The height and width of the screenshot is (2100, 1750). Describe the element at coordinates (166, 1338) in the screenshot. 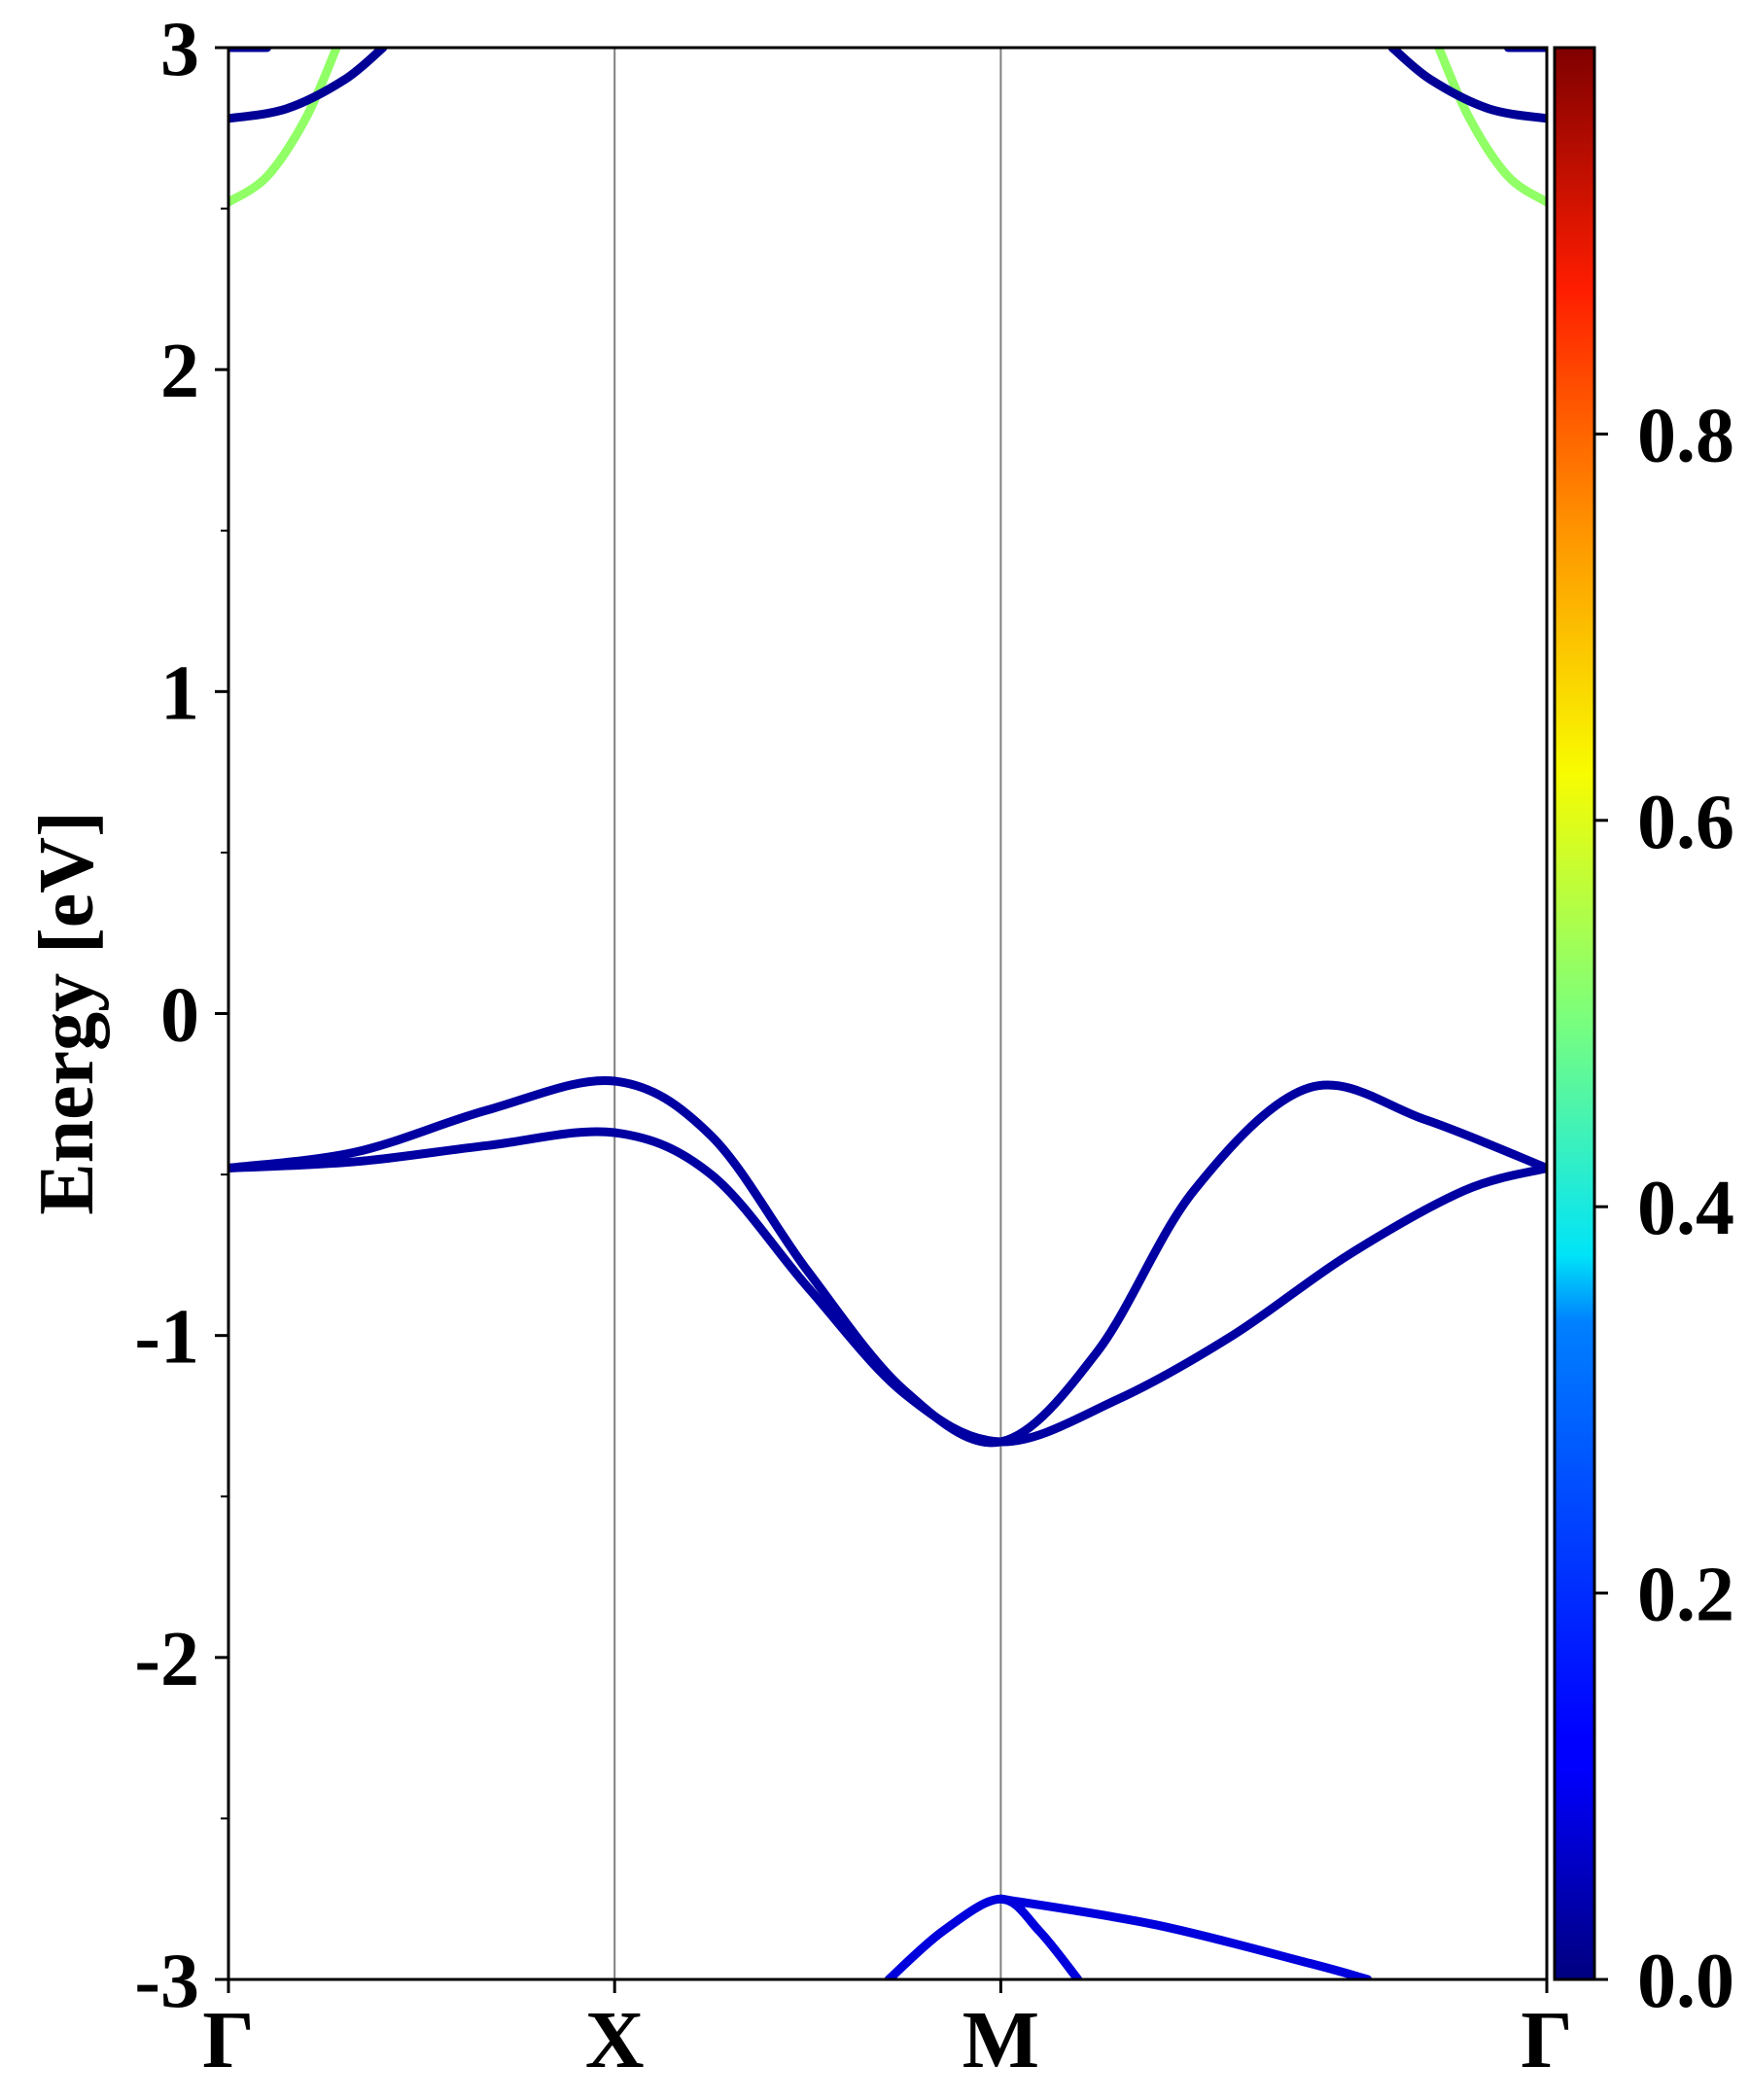

I see `y-tick-label: -1` at that location.